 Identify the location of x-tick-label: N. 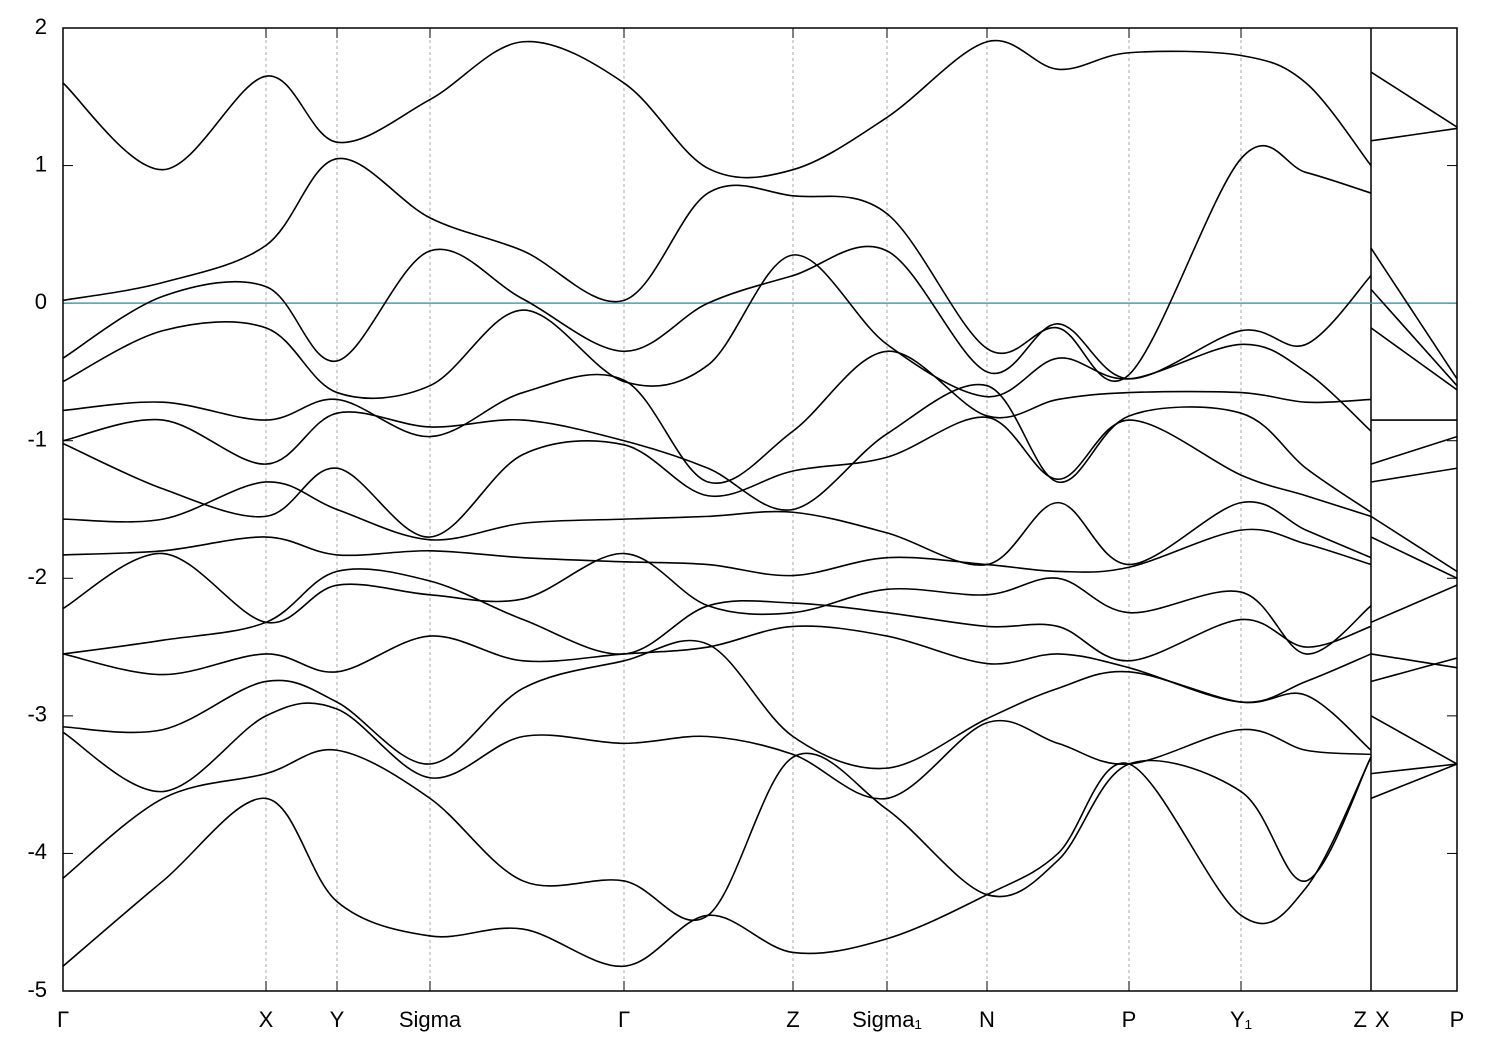
(987, 1019).